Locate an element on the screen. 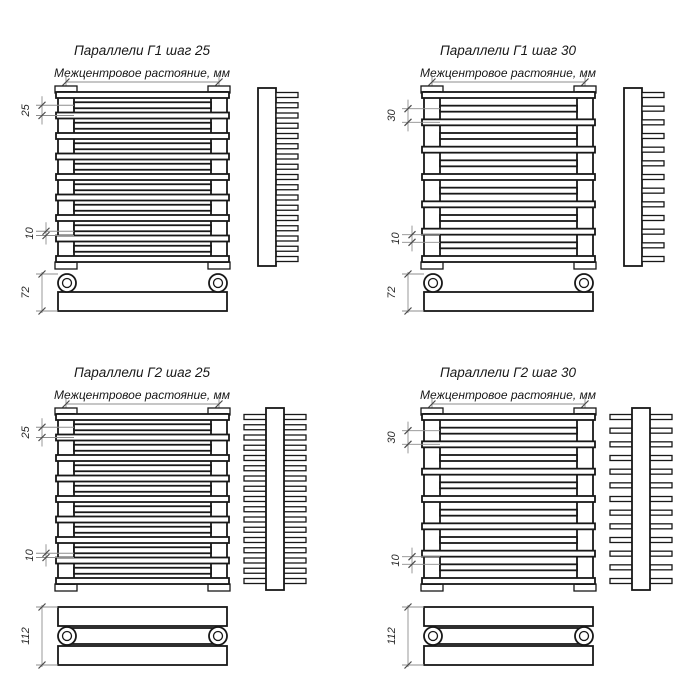  gap-dimension-value: 10 is located at coordinates (396, 238).